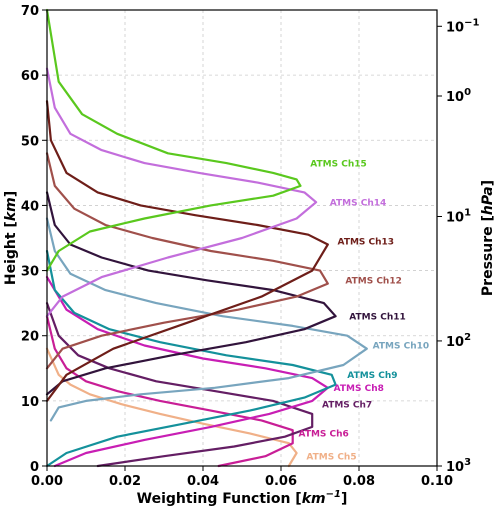 The image size is (500, 511). What do you see at coordinates (242, 477) in the screenshot?
I see `x-axis-ticks: 0.00 0.02 0.04 0.06 0.08 0.10` at bounding box center [242, 477].